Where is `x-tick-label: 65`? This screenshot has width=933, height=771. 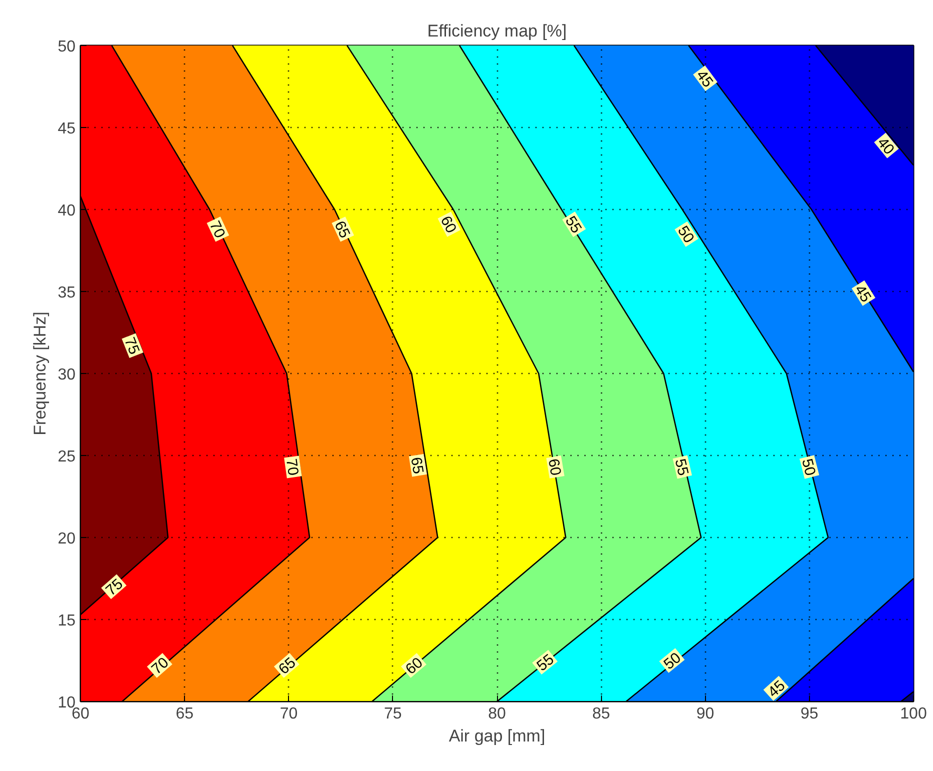 x-tick-label: 65 is located at coordinates (185, 714).